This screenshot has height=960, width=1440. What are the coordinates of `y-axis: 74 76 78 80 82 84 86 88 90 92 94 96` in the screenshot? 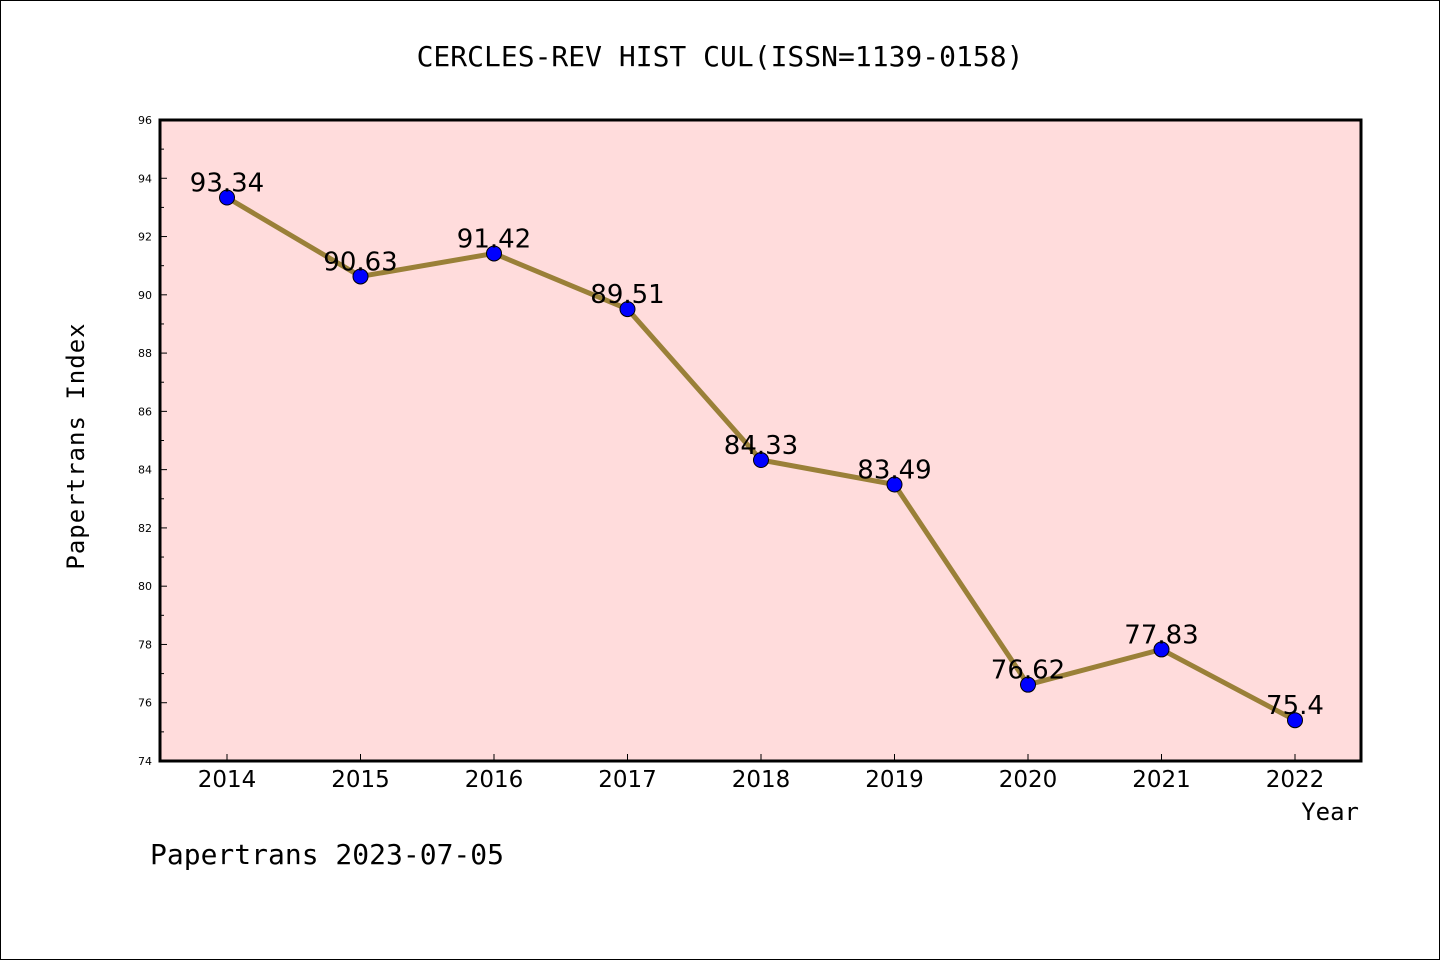 It's located at (152, 441).